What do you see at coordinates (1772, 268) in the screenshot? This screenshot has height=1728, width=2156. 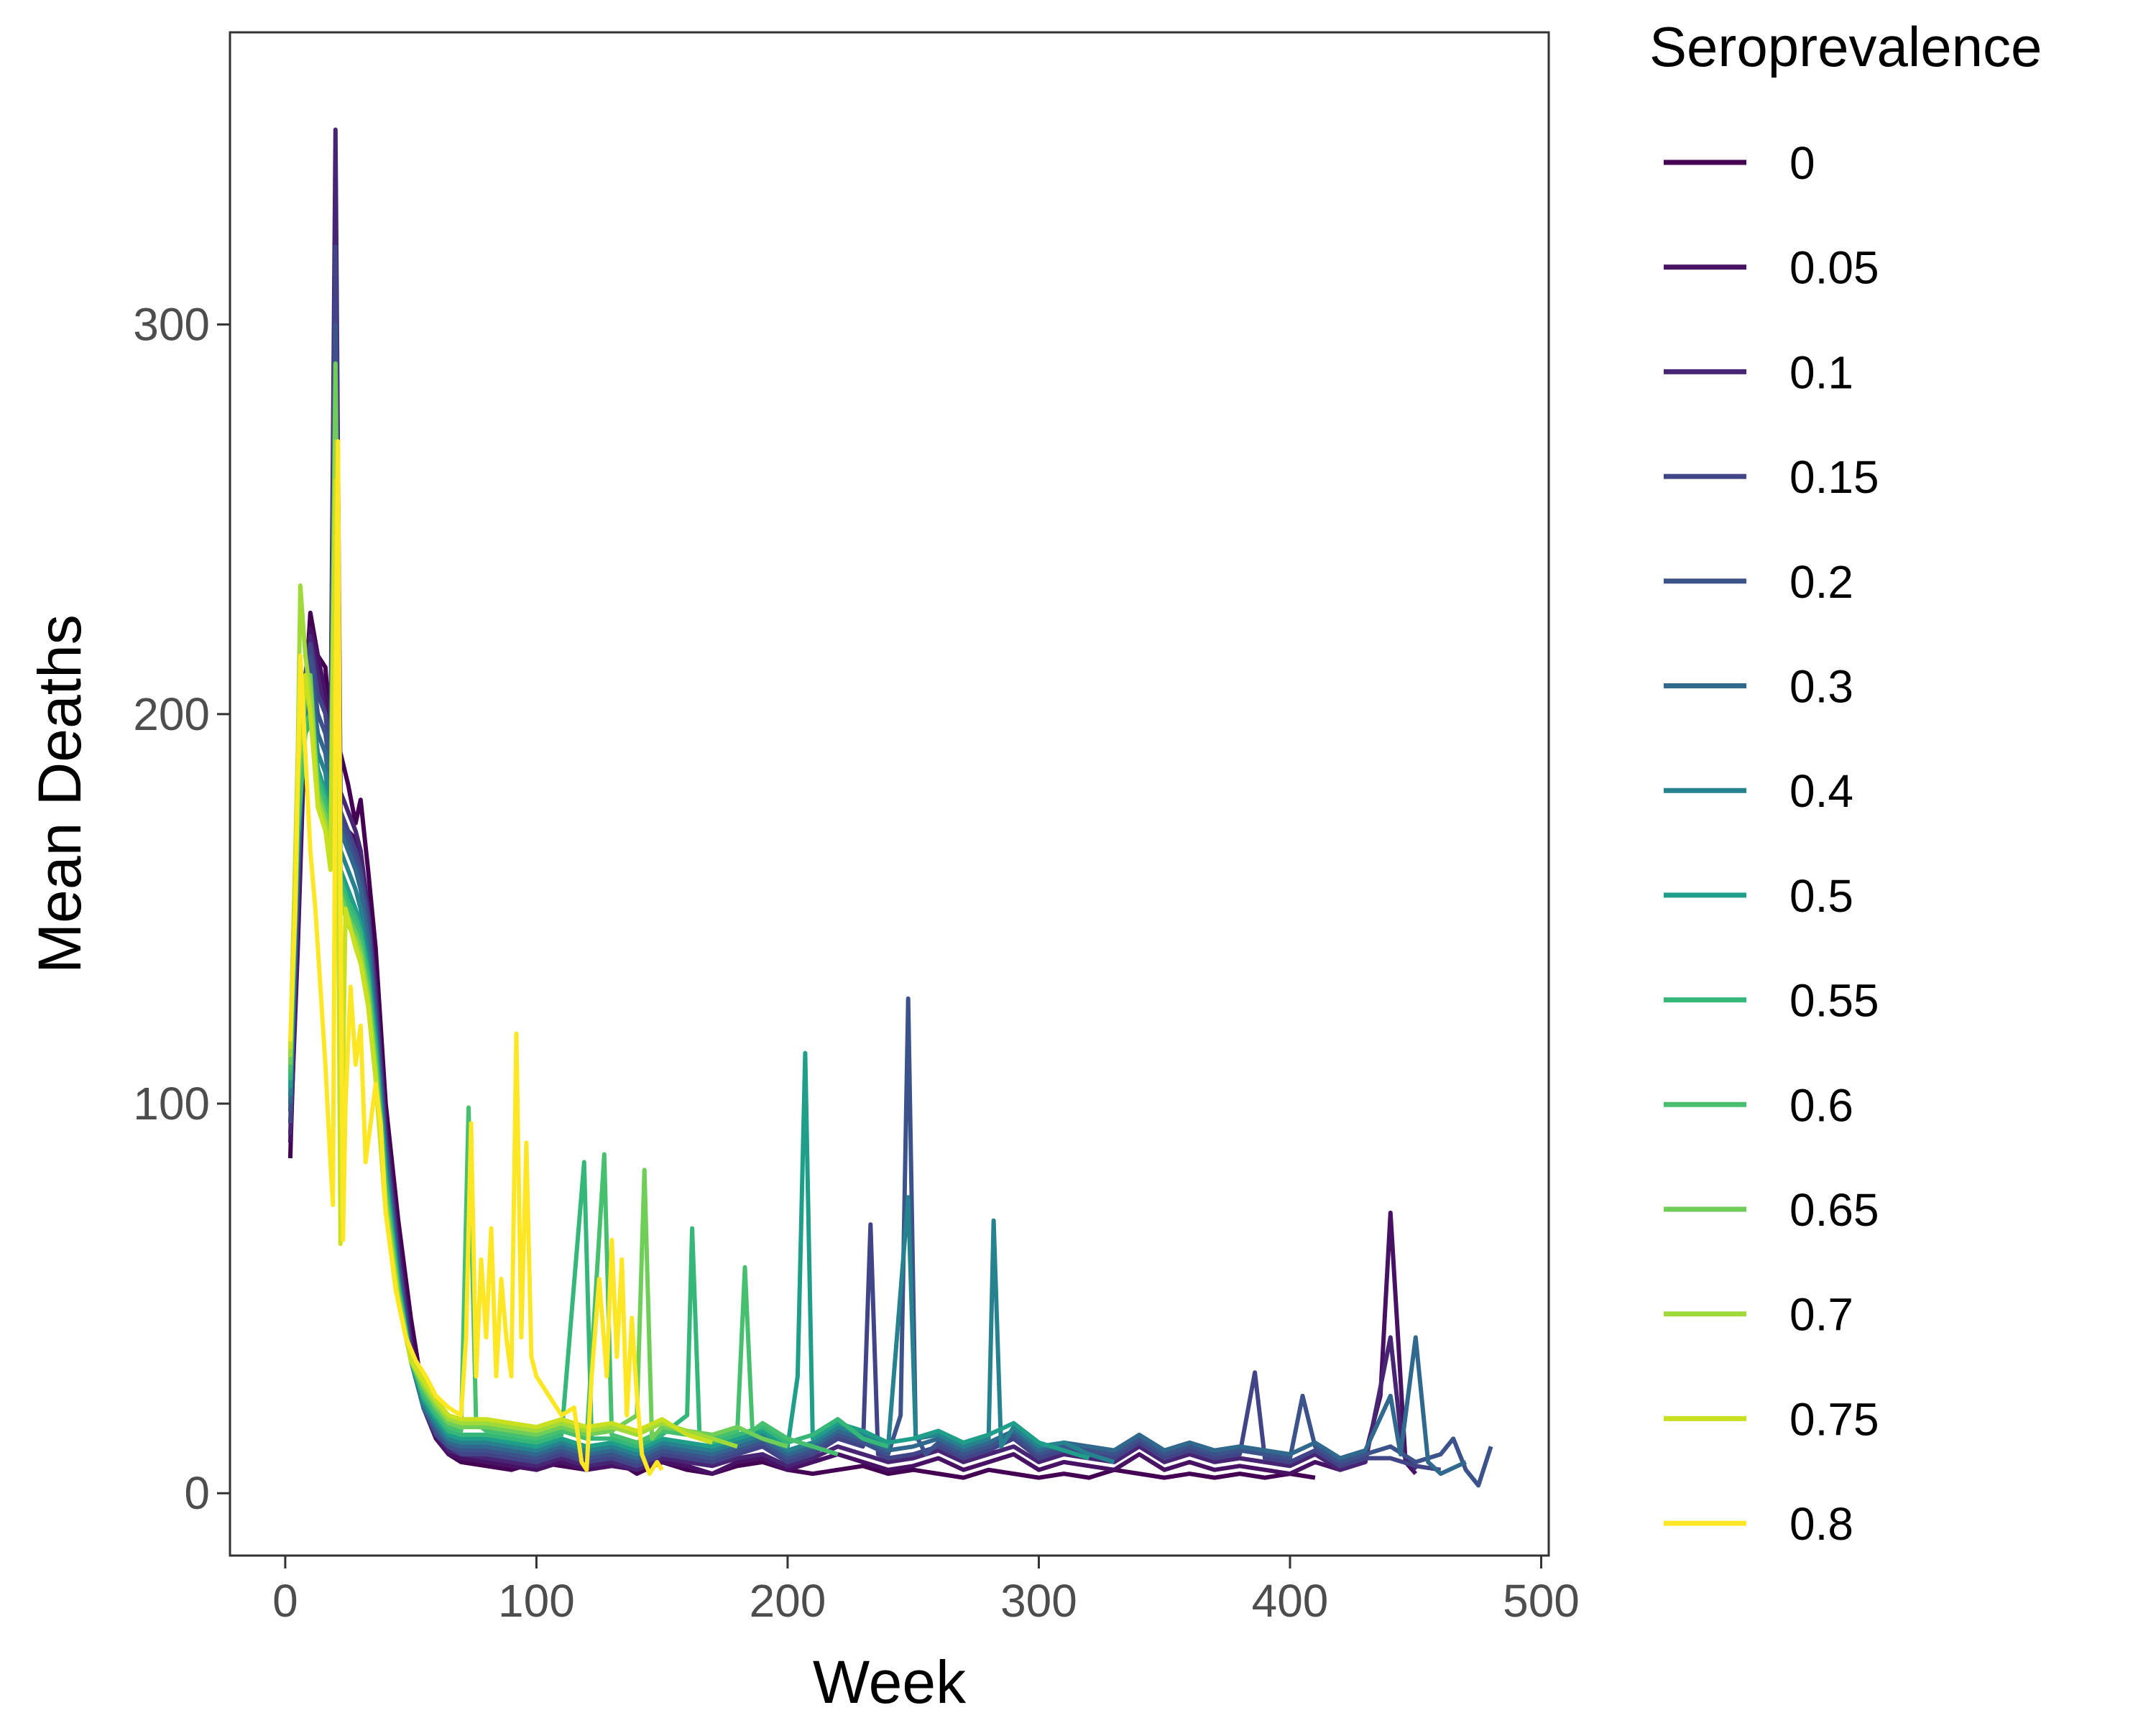 I see `legend-item: 0.05` at bounding box center [1772, 268].